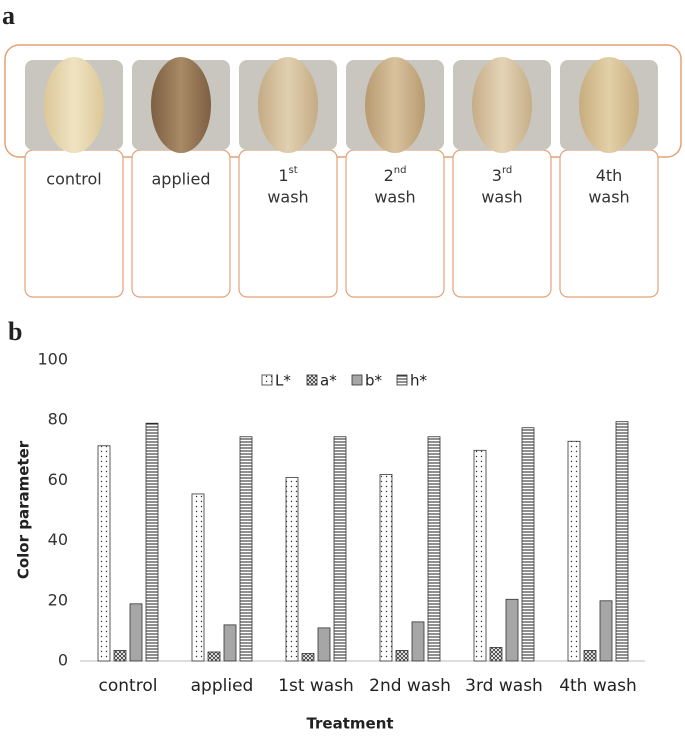 The height and width of the screenshot is (736, 685). Describe the element at coordinates (73, 179) in the screenshot. I see `sample-label: control` at that location.